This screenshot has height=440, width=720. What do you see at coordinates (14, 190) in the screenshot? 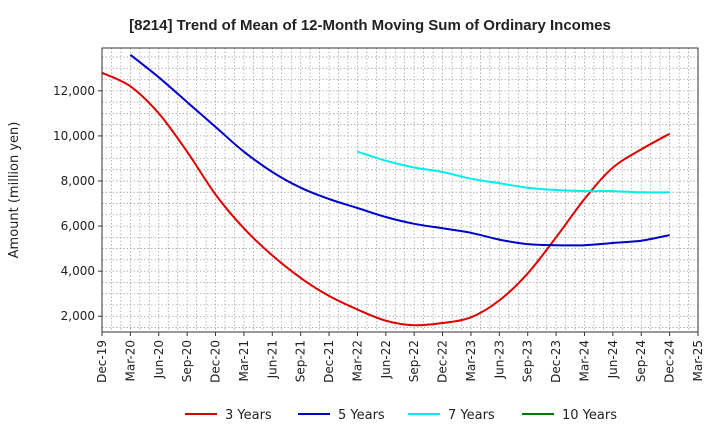
I see `y-axis-label: Amount (million yen)` at bounding box center [14, 190].